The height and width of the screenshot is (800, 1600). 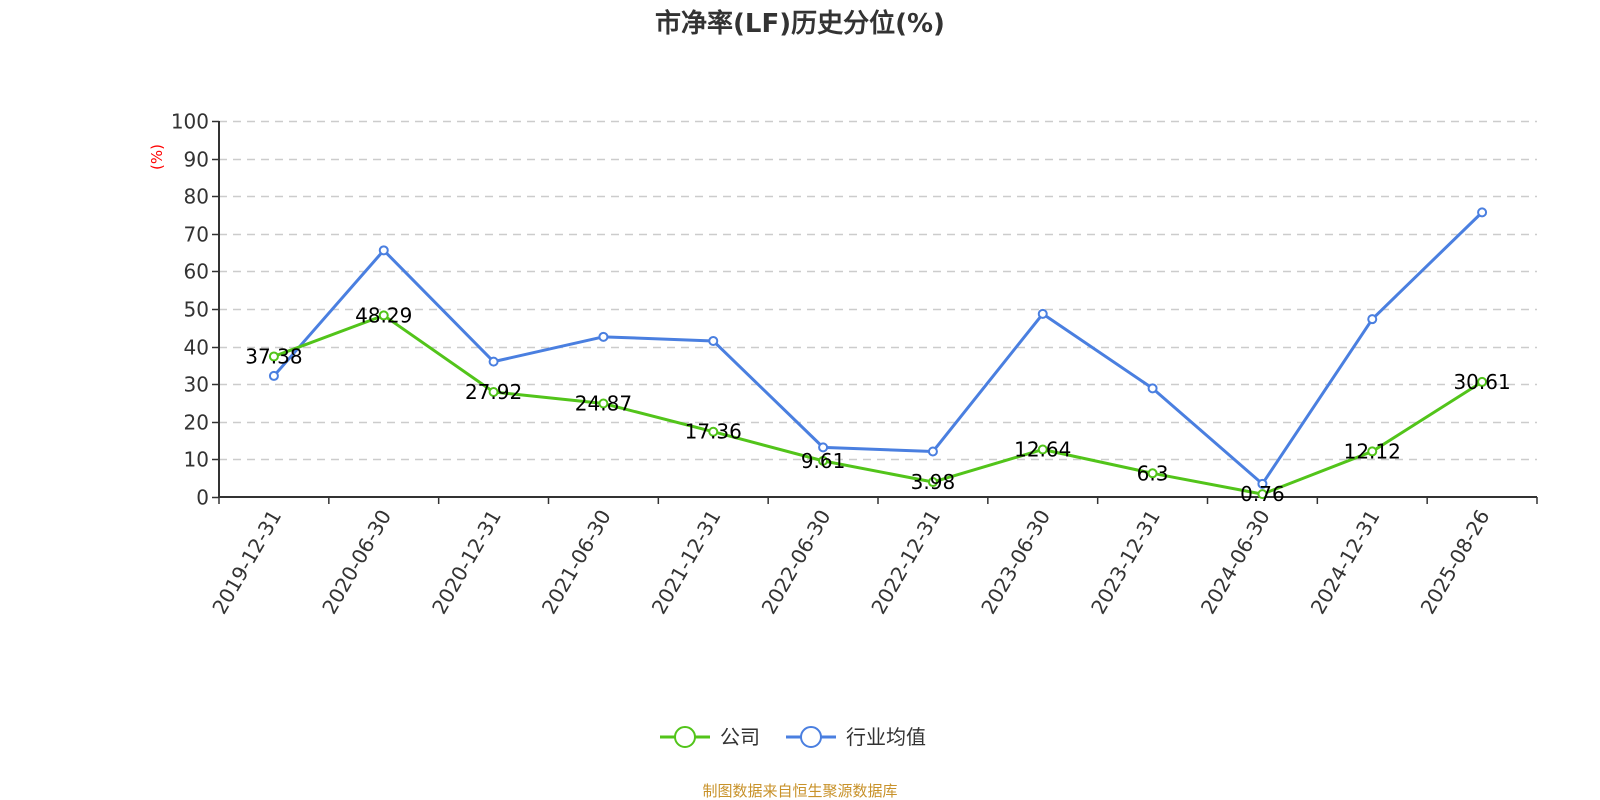 I want to click on data-label: 27.92, so click(x=493, y=392).